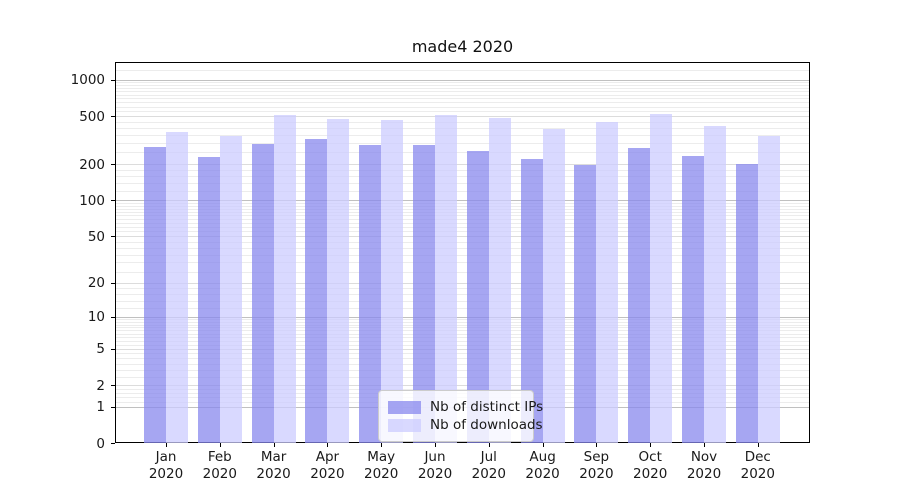 This screenshot has width=900, height=500. Describe the element at coordinates (316, 291) in the screenshot. I see `bar-ips-Apr` at that location.